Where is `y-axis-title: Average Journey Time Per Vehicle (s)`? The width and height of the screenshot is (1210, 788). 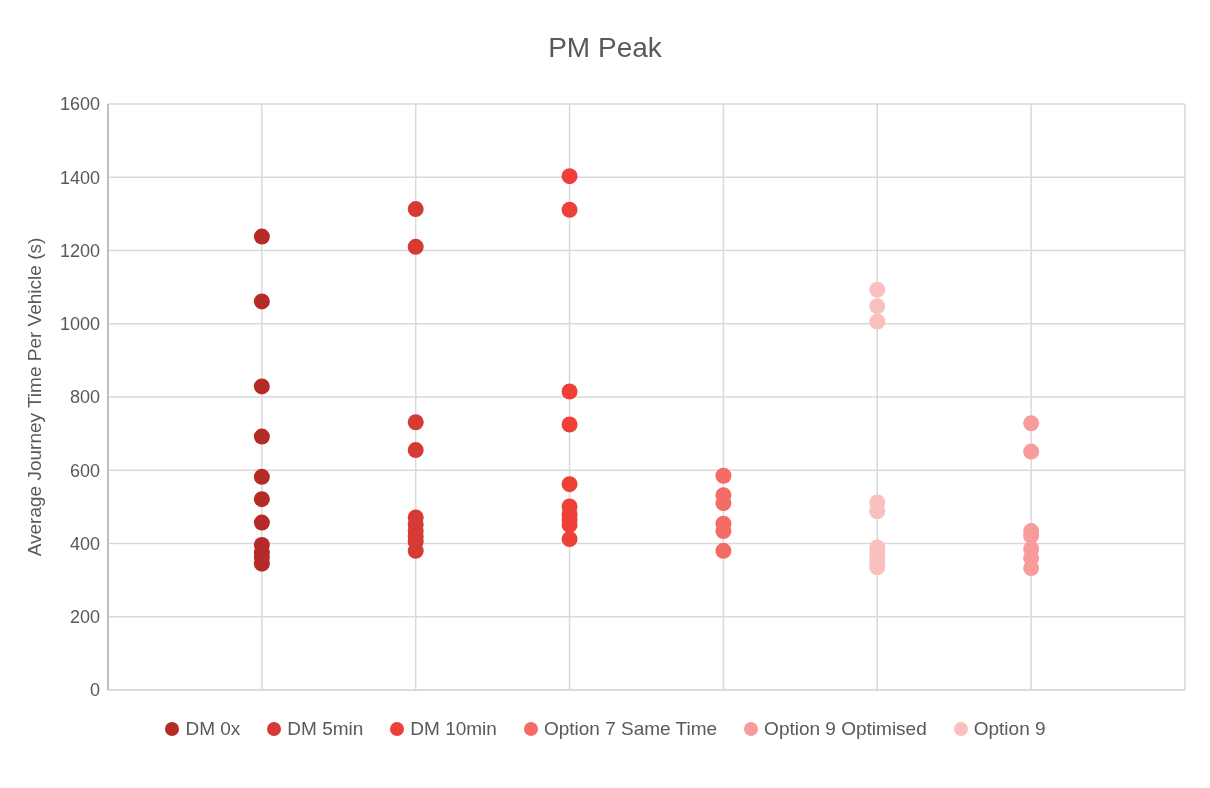 y-axis-title: Average Journey Time Per Vehicle (s) is located at coordinates (34, 397).